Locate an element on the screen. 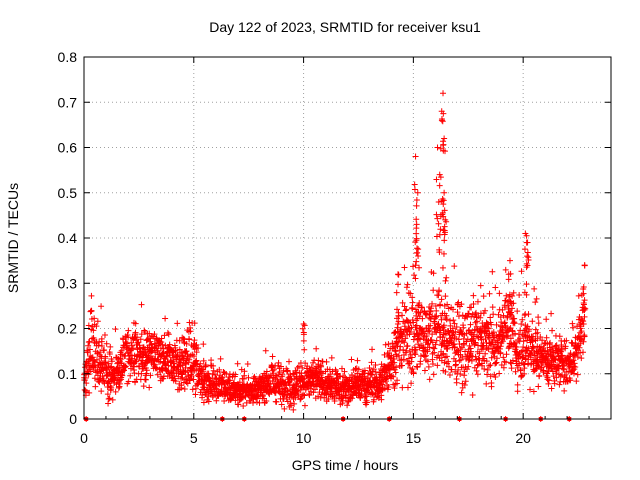 The width and height of the screenshot is (640, 480). x-tick-label: 0 is located at coordinates (84, 438).